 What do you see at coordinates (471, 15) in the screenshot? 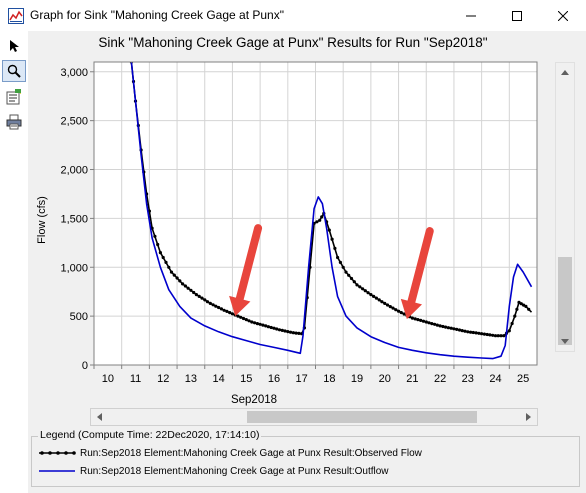
I see `minimize-button` at bounding box center [471, 15].